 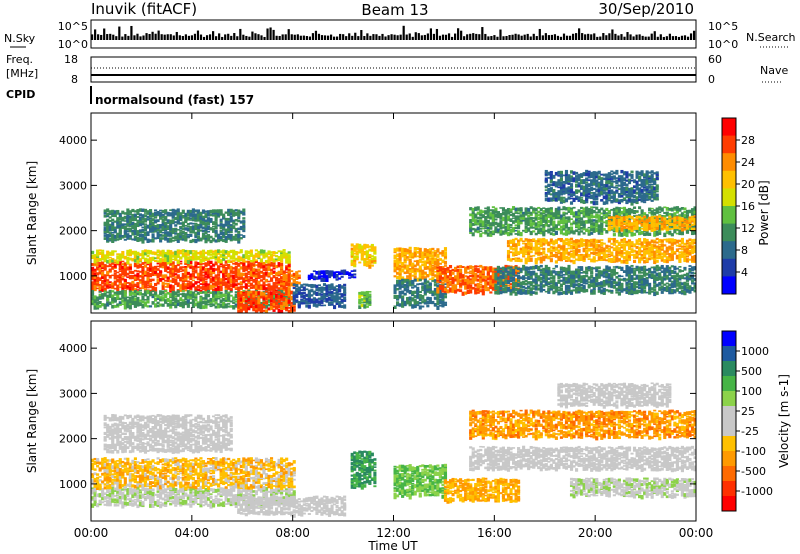 I want to click on nsky-bar, so click(x=294, y=37).